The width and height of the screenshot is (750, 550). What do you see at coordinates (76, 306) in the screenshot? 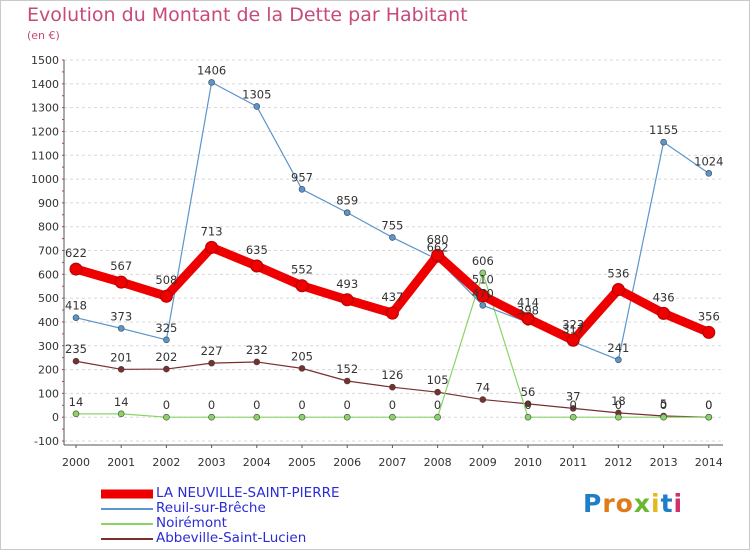
I see `data-label: 418` at bounding box center [76, 306].